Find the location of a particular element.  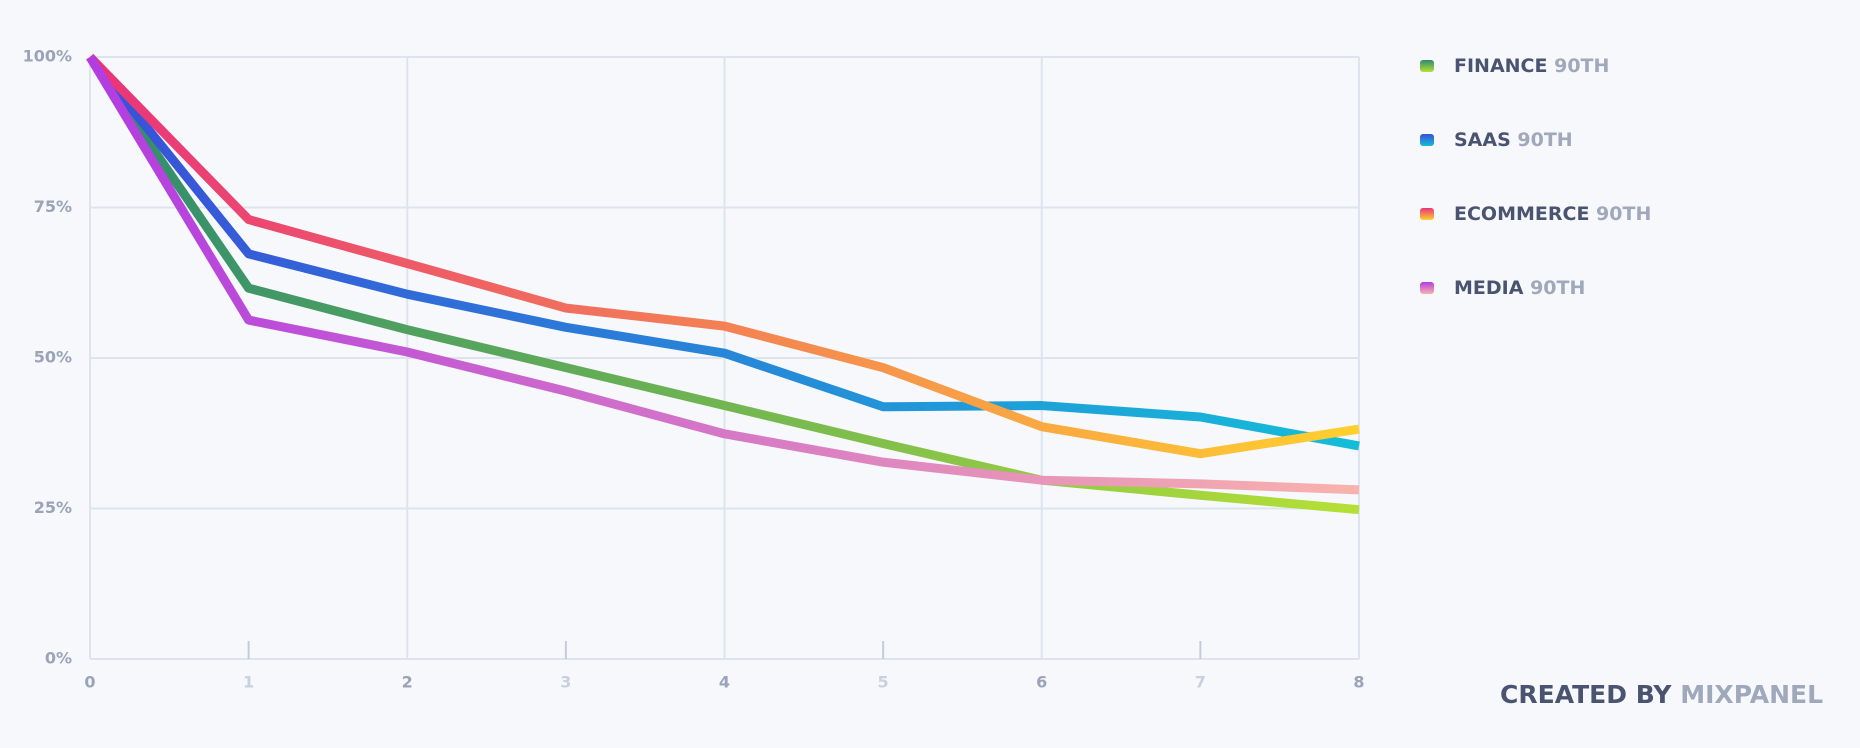

x-tick-label: 3 is located at coordinates (565, 682).